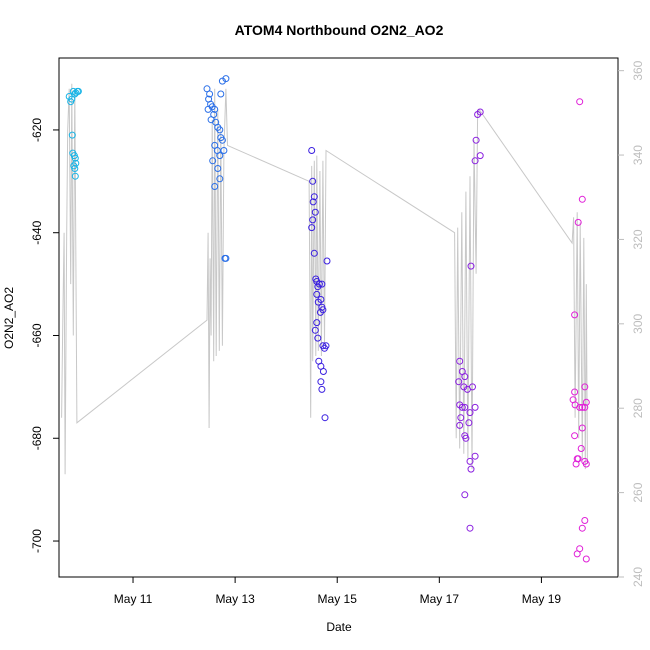 This screenshot has width=650, height=650. What do you see at coordinates (440, 599) in the screenshot?
I see `x-tick-label: May 17` at bounding box center [440, 599].